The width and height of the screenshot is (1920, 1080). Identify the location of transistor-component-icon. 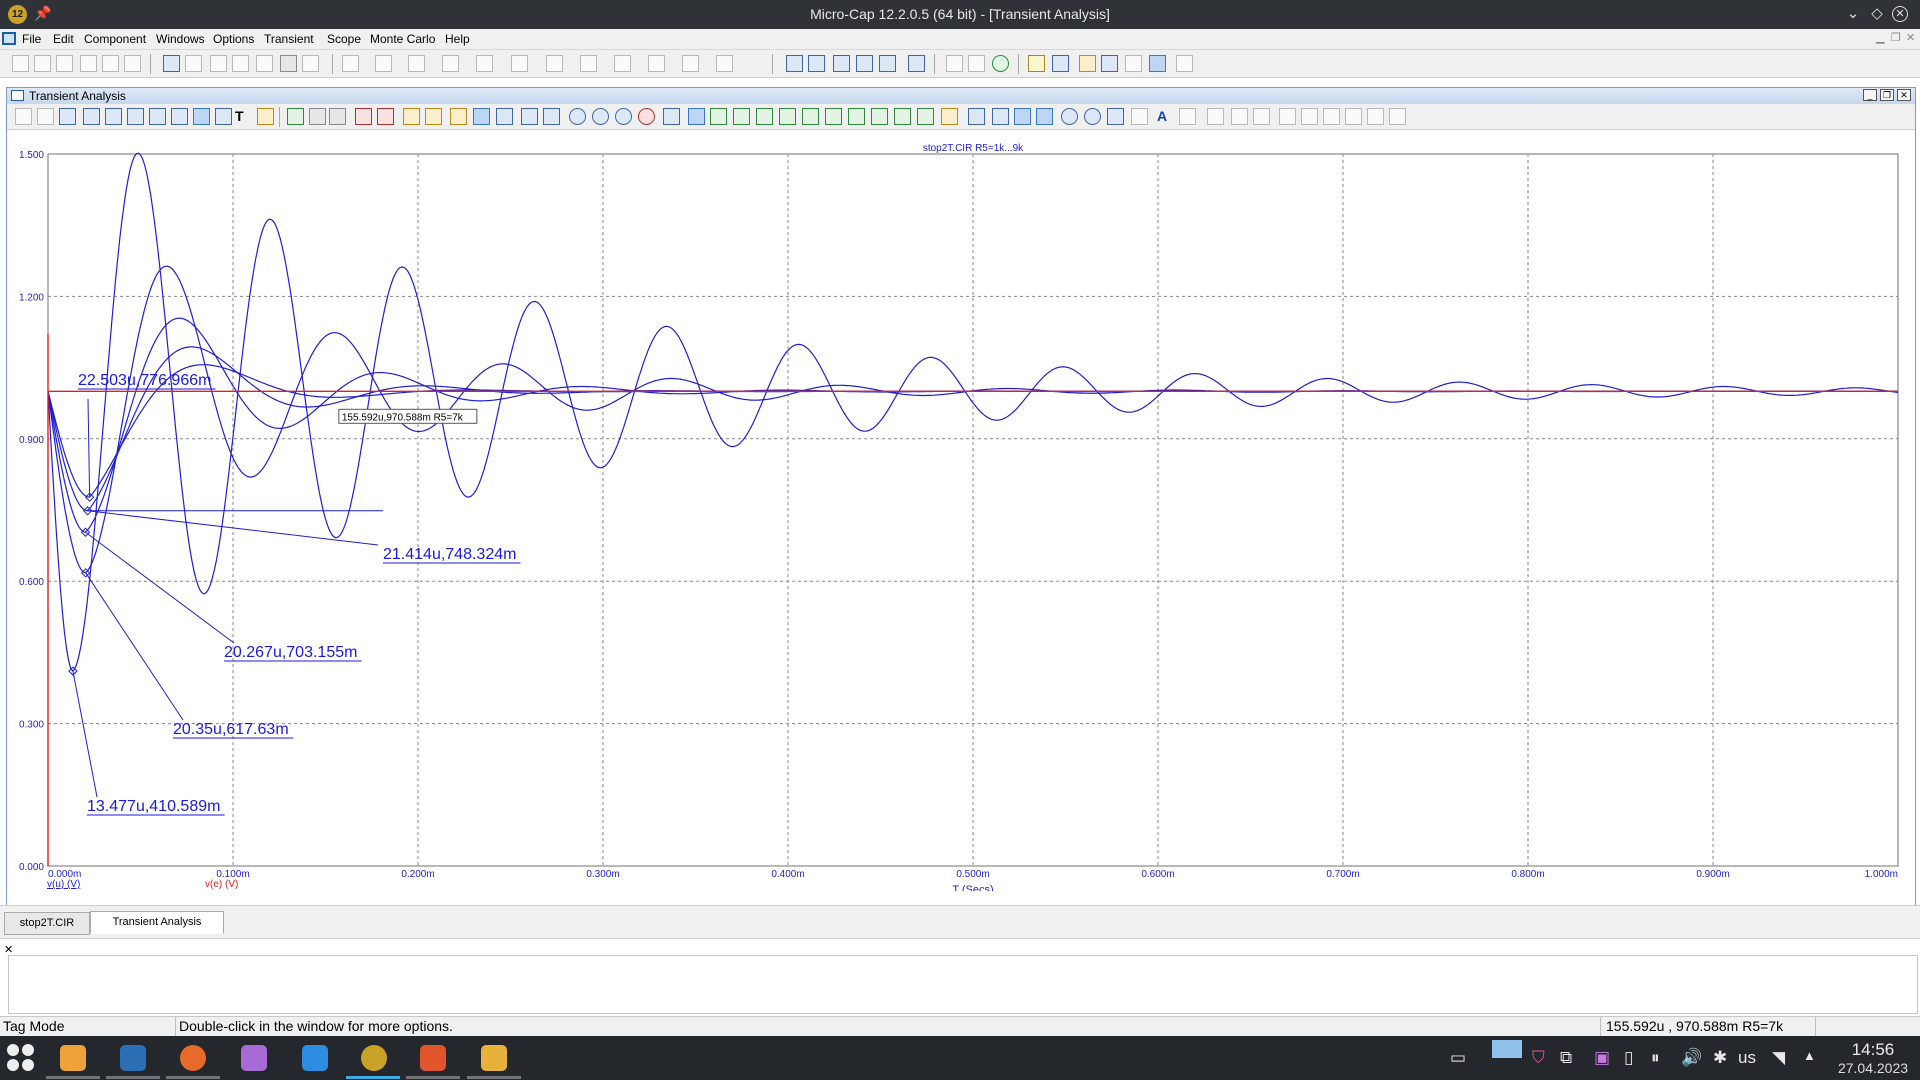
(519, 63).